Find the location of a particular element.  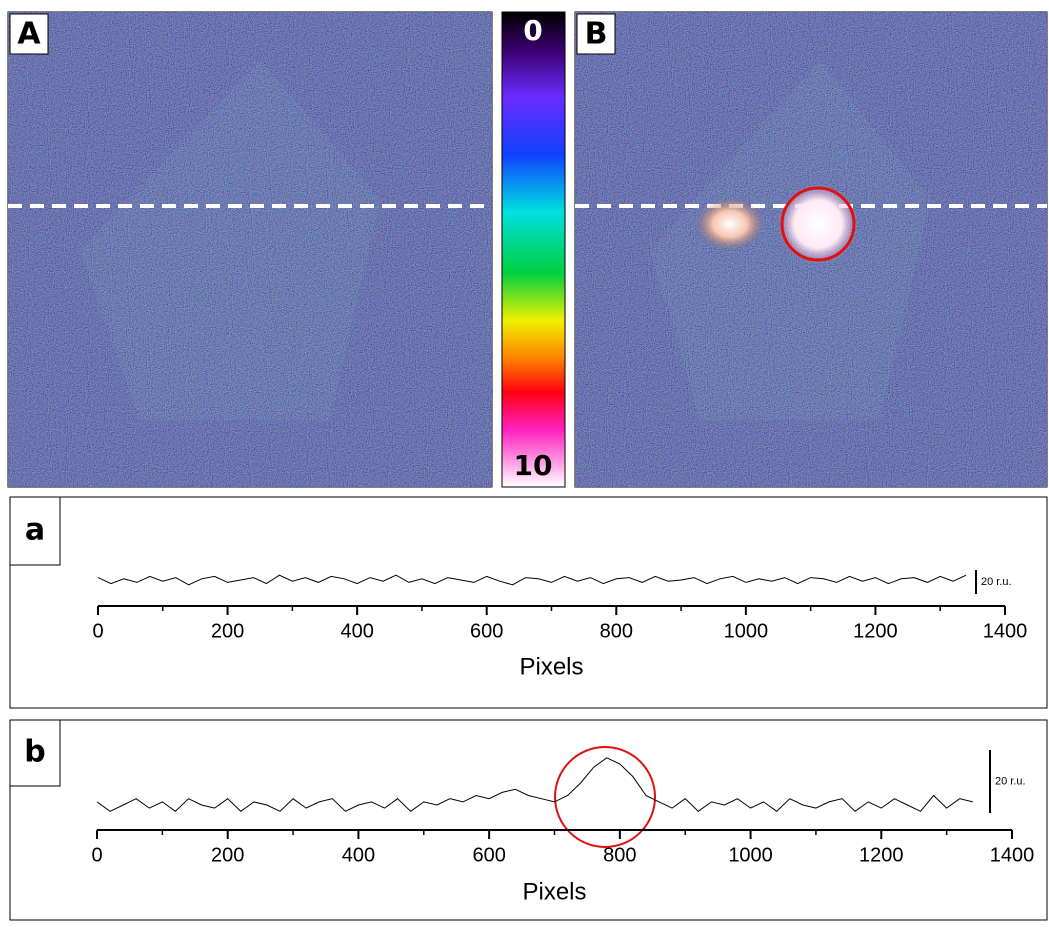

colorbar-label: 10 is located at coordinates (533, 465).